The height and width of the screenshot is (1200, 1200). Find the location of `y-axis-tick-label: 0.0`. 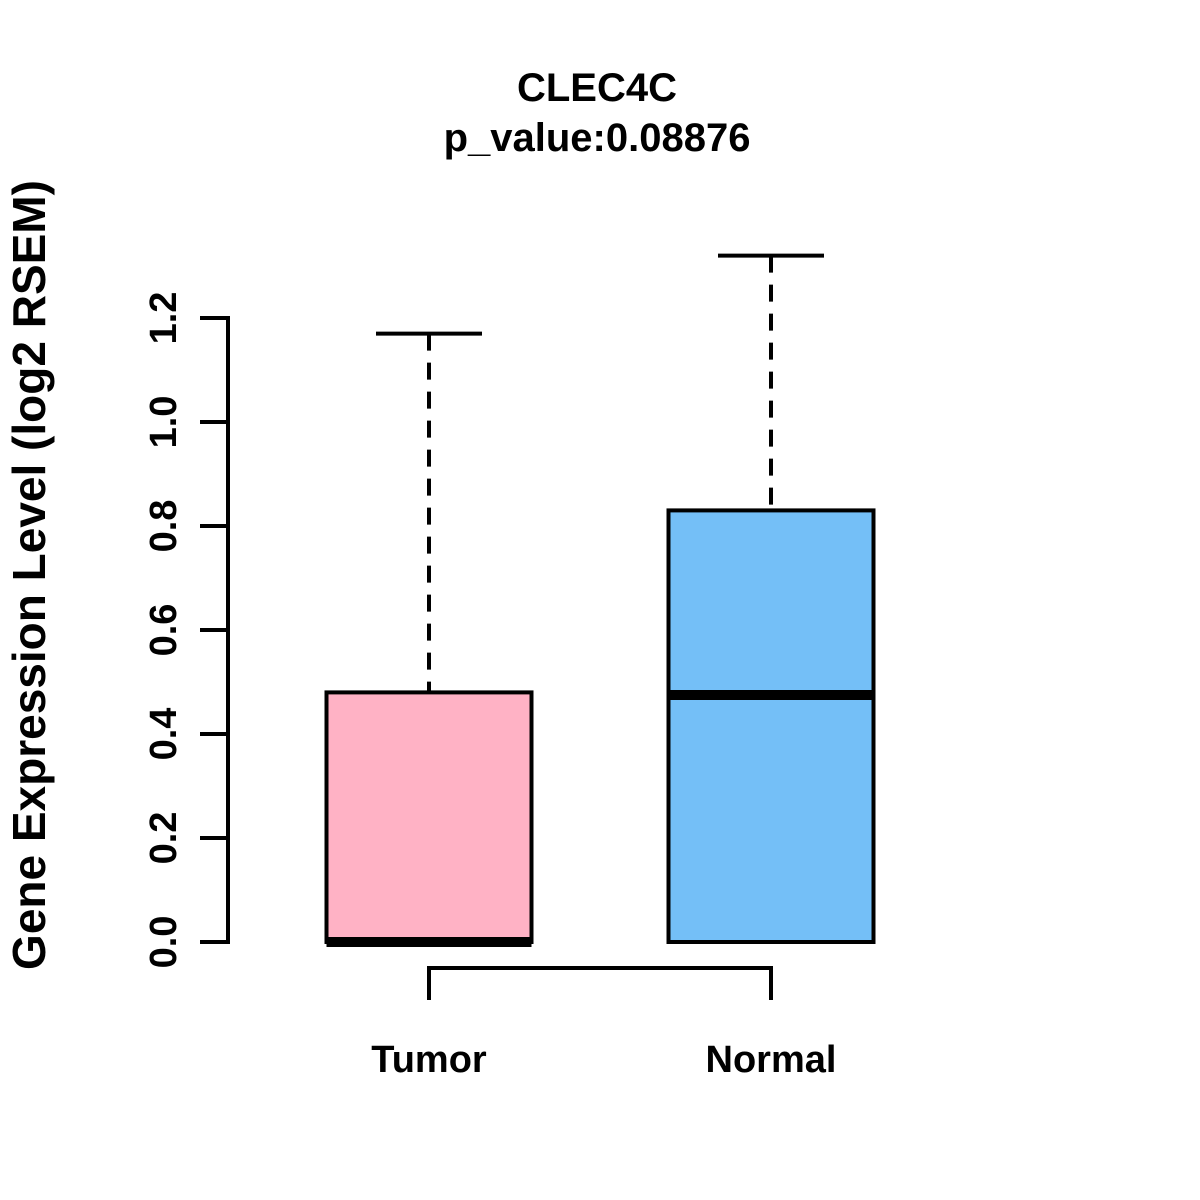

y-axis-tick-label: 0.0 is located at coordinates (164, 942).